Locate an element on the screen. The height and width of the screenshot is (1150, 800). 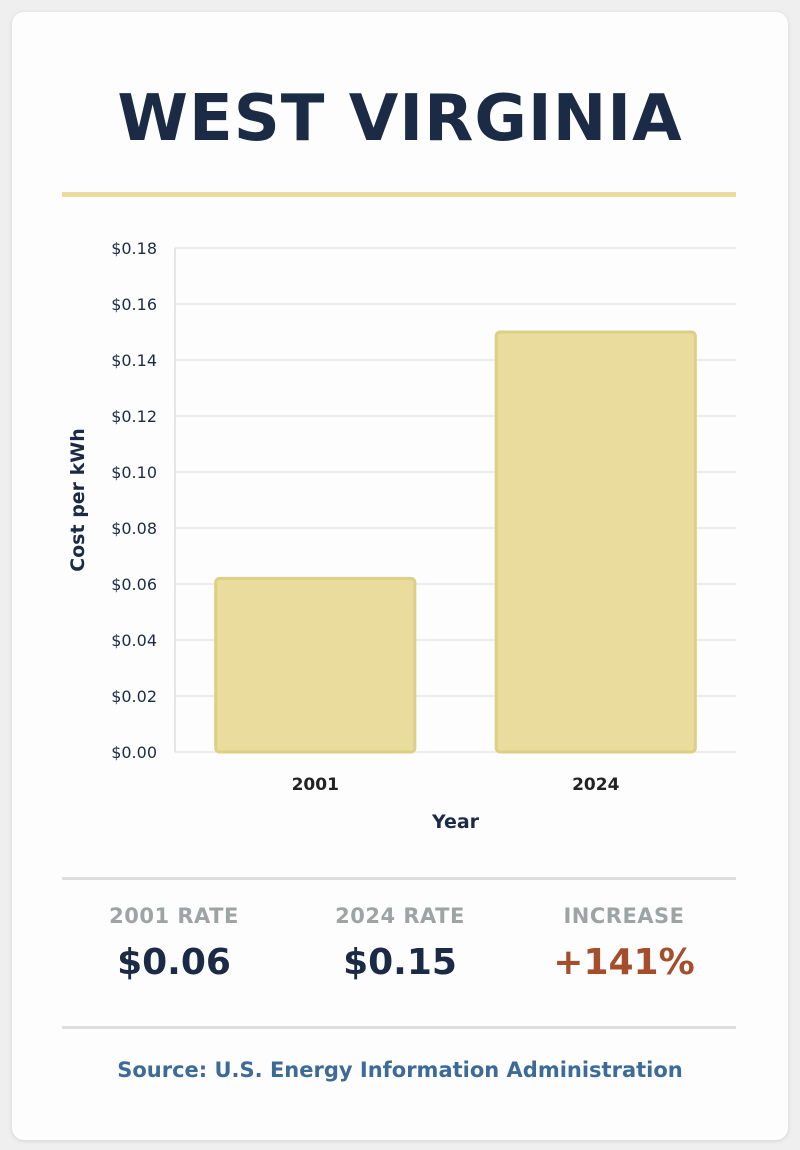
stat-increase: INCREASE +141% is located at coordinates (624, 943).